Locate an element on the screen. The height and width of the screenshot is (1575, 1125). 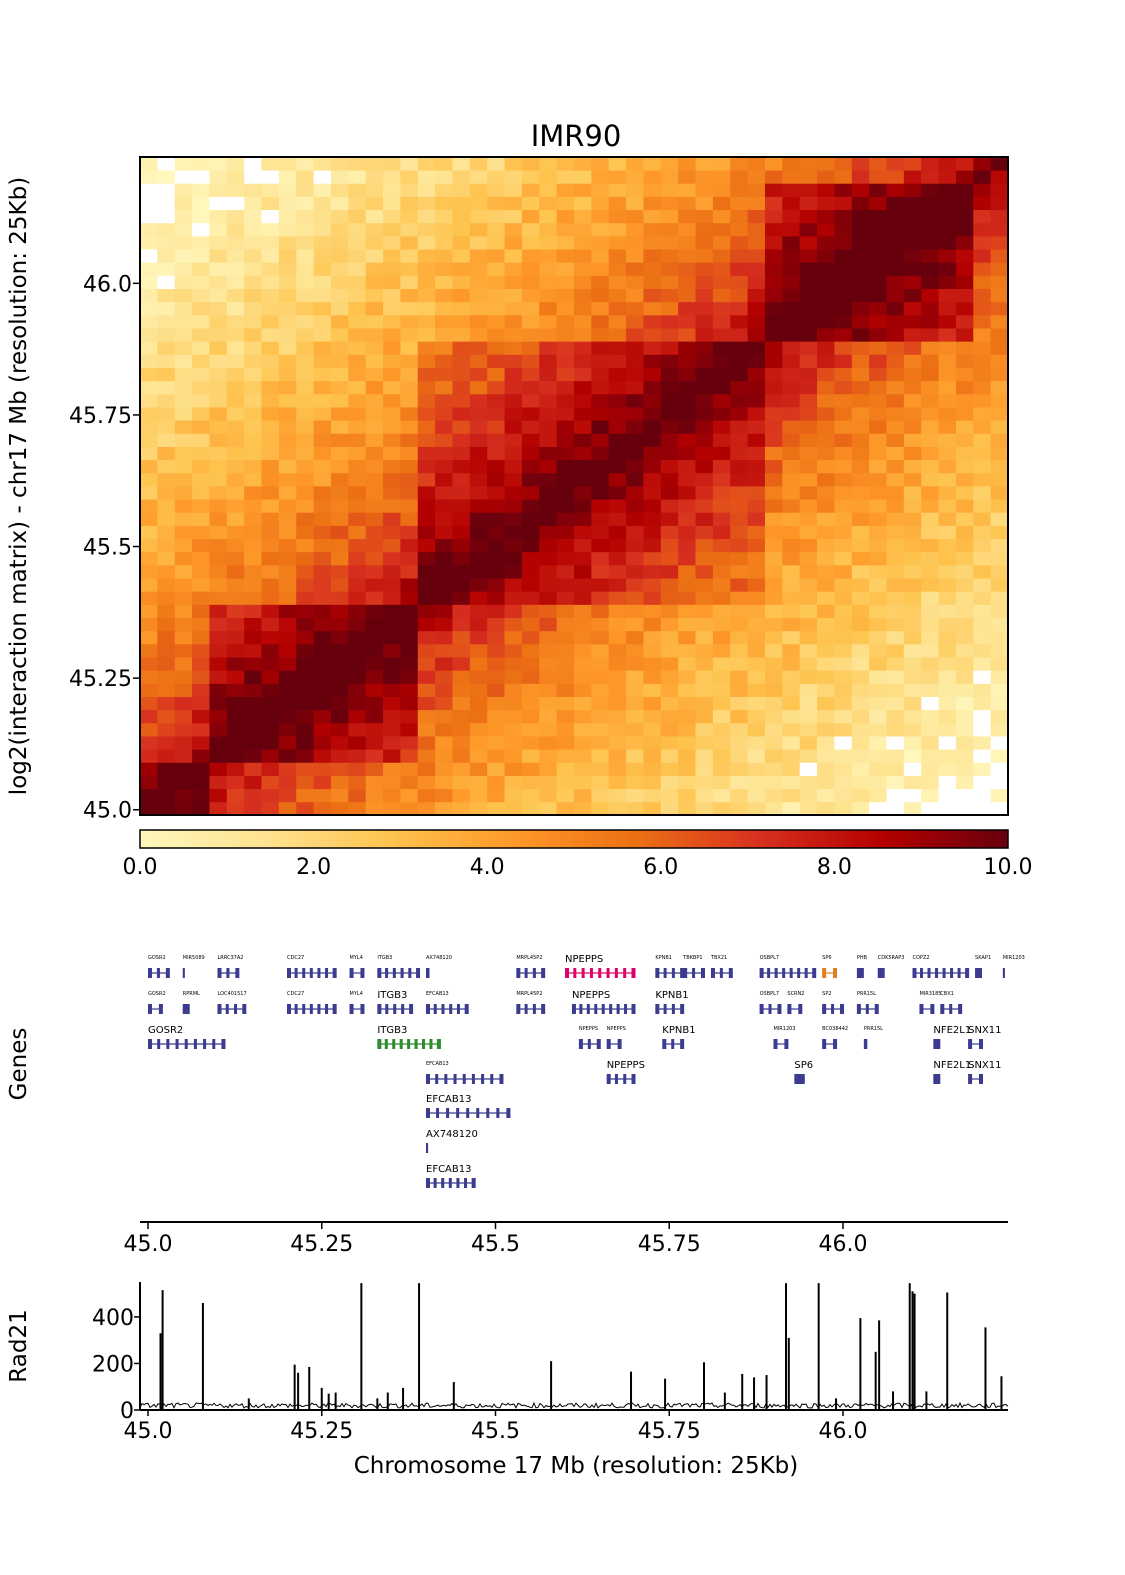
gene-efcab13: EFCAB13 is located at coordinates (465, 1072).